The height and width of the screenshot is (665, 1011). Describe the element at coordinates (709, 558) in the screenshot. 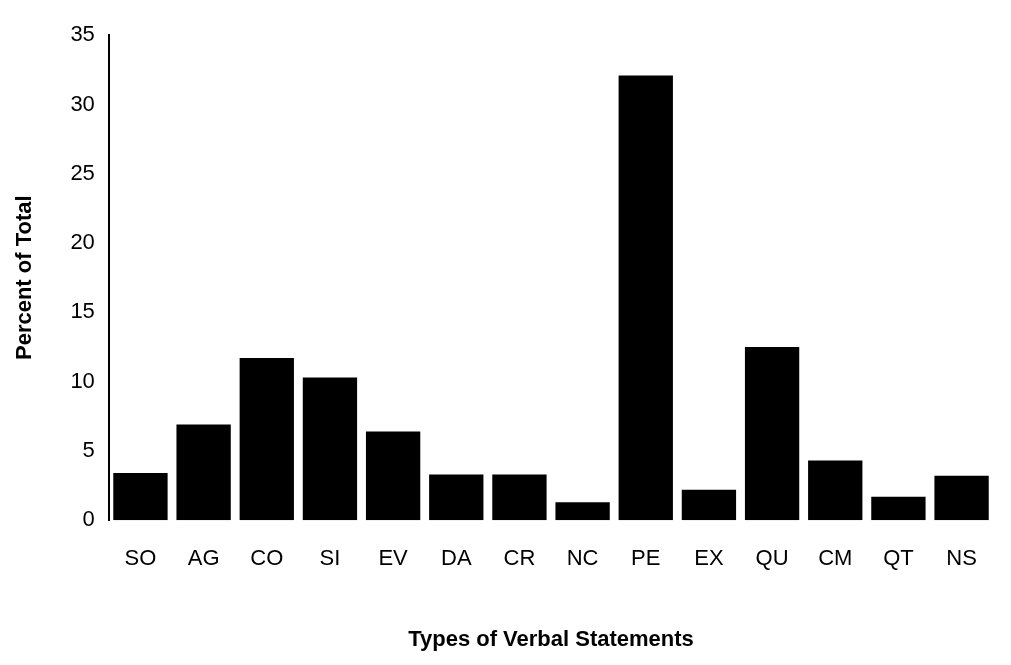

I see `x-tick-label: EX` at that location.